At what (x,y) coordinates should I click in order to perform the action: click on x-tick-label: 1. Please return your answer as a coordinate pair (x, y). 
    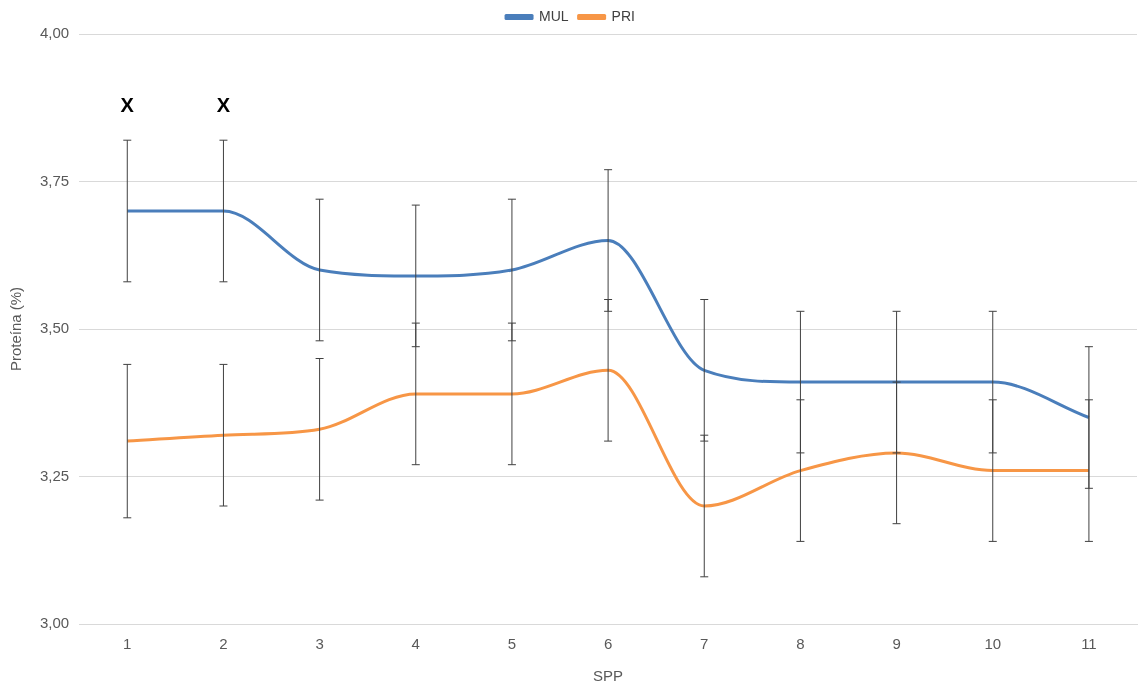
    Looking at the image, I should click on (127, 644).